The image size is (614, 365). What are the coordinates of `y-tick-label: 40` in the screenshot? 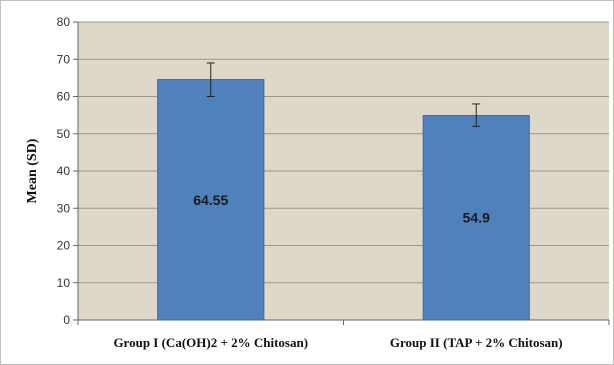 It's located at (64, 171).